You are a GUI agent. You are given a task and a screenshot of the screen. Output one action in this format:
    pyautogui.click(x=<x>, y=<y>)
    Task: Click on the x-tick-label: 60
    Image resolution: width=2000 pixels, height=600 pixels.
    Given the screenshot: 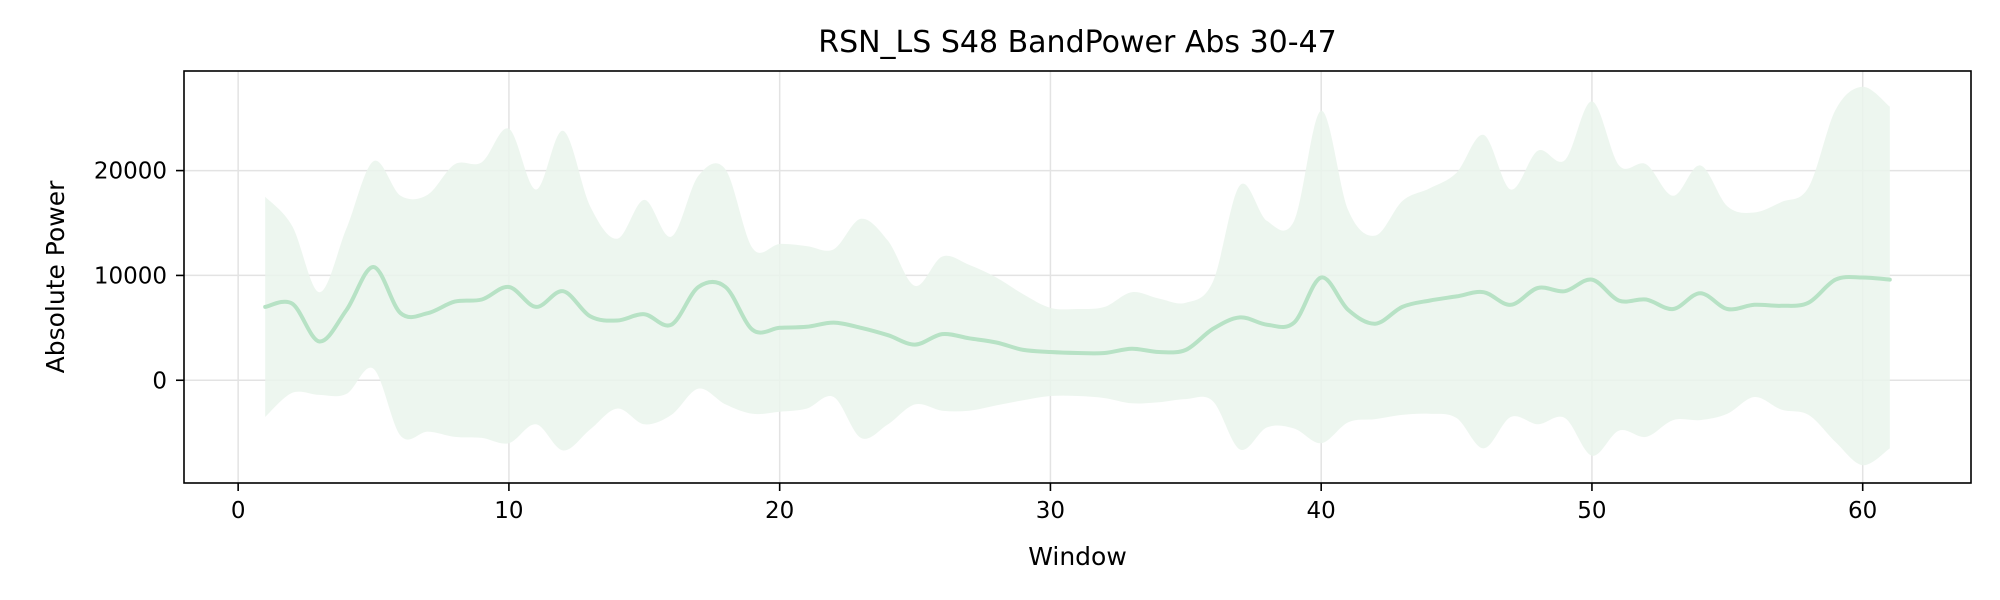 What is the action you would take?
    pyautogui.click(x=1862, y=511)
    